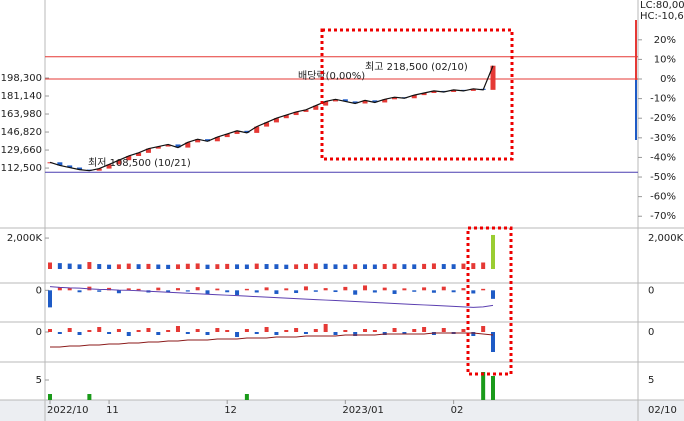 Image resolution: width=684 pixels, height=421 pixels. Describe the element at coordinates (230, 410) in the screenshot. I see `x-tick-label: 12` at that location.